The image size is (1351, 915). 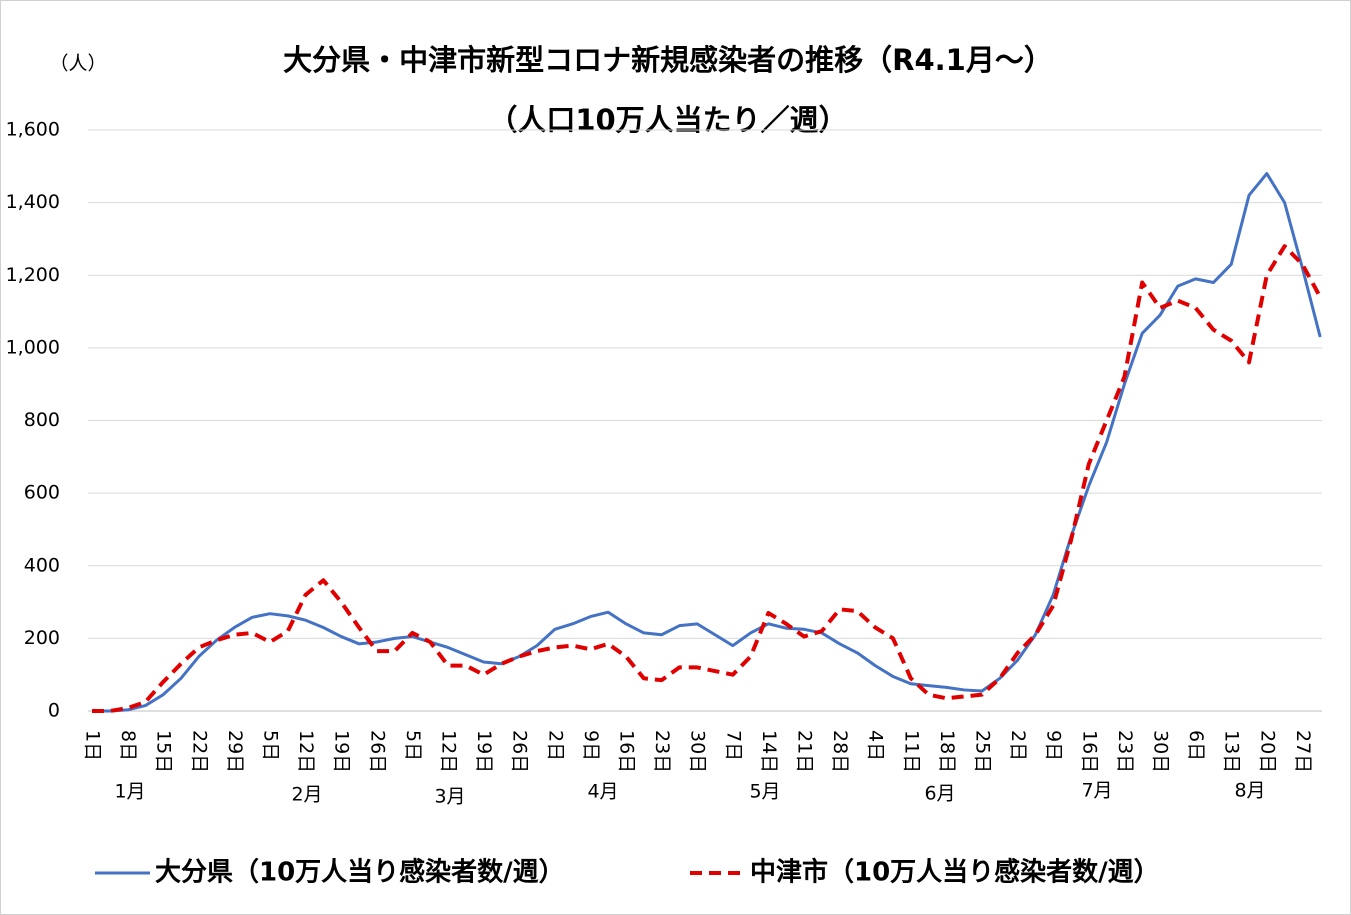 What do you see at coordinates (235, 751) in the screenshot?
I see `x-tick-label: 29日` at bounding box center [235, 751].